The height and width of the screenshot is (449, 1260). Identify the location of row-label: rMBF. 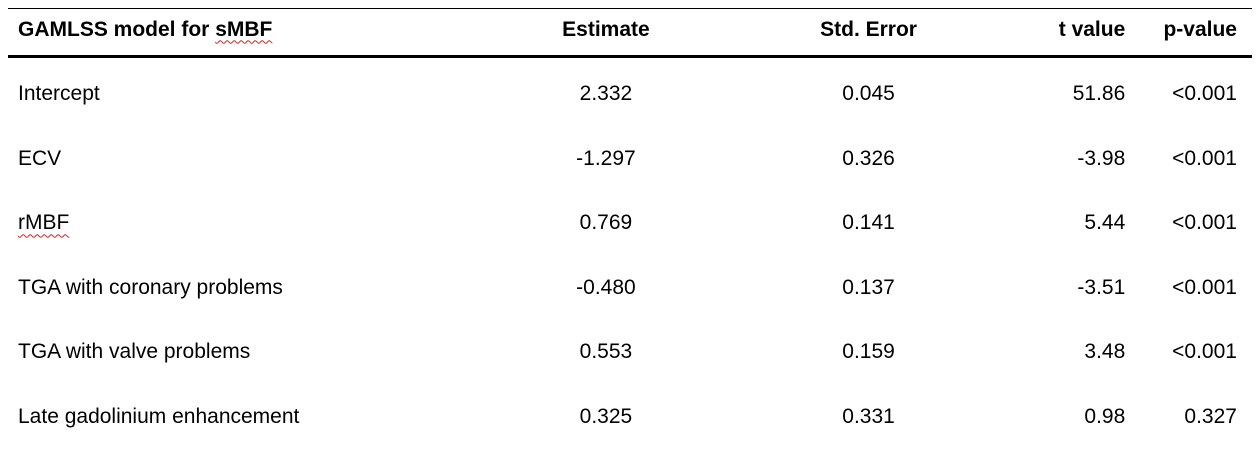
(248, 223).